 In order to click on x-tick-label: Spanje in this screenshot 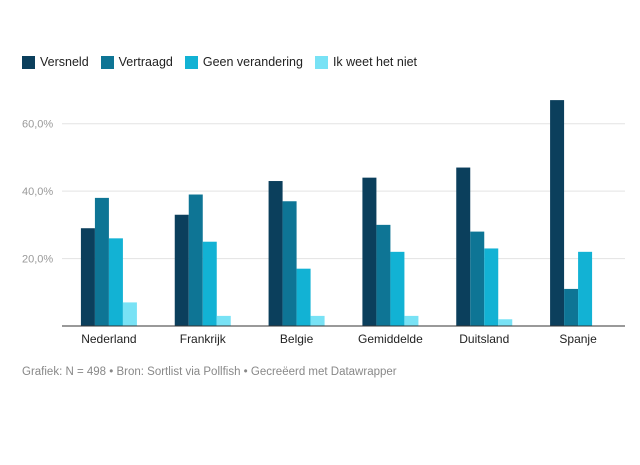, I will do `click(578, 339)`.